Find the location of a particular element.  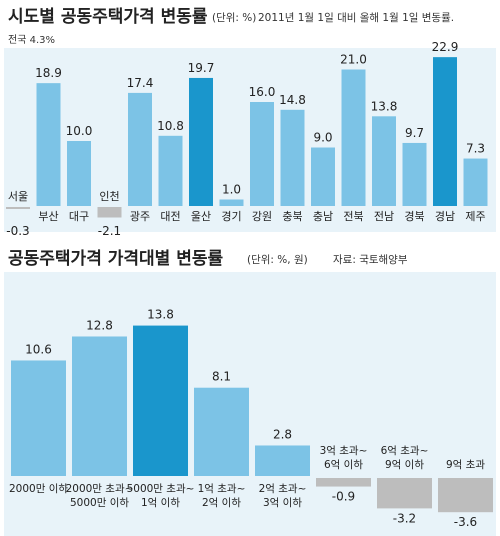

chart2-unit: (단위: %, 원) is located at coordinates (277, 259).